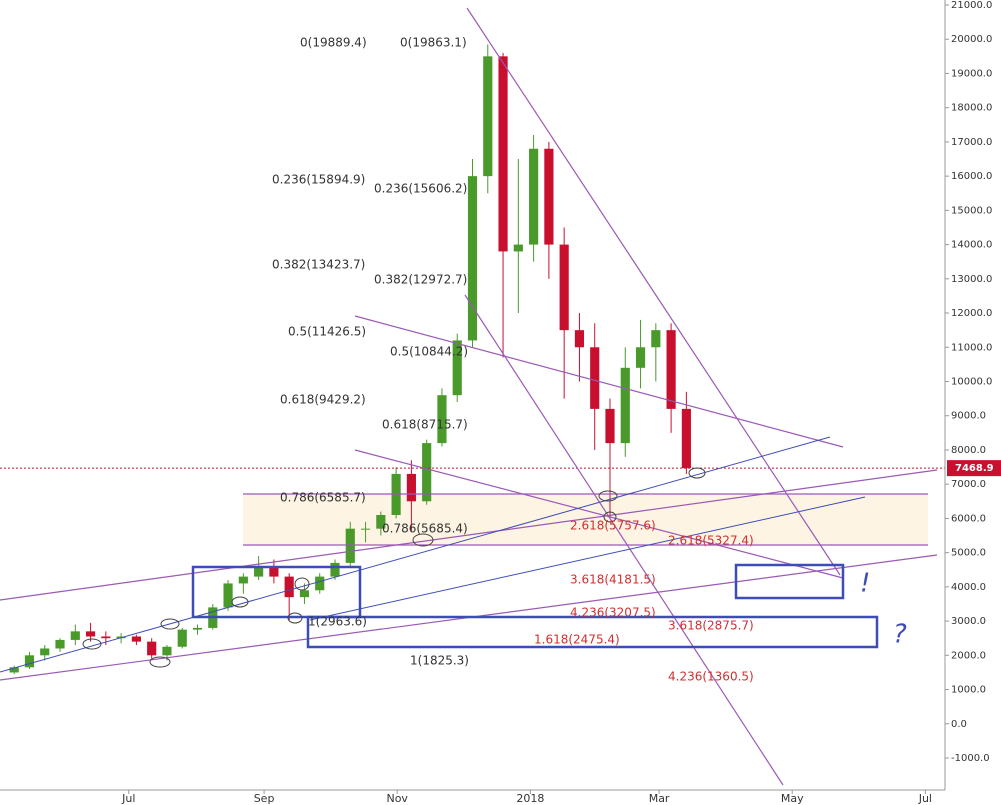 The image size is (1001, 805). I want to click on price-label: 7468.9, so click(974, 468).